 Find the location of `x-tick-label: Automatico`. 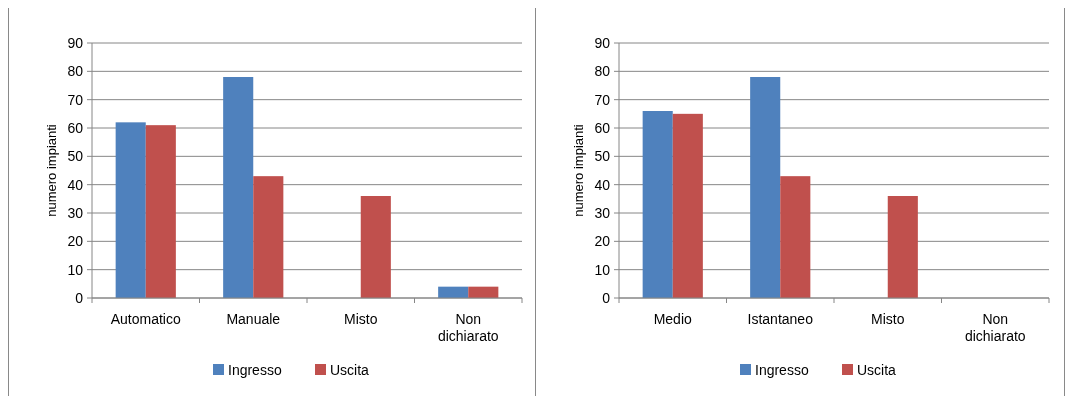

x-tick-label: Automatico is located at coordinates (145, 319).